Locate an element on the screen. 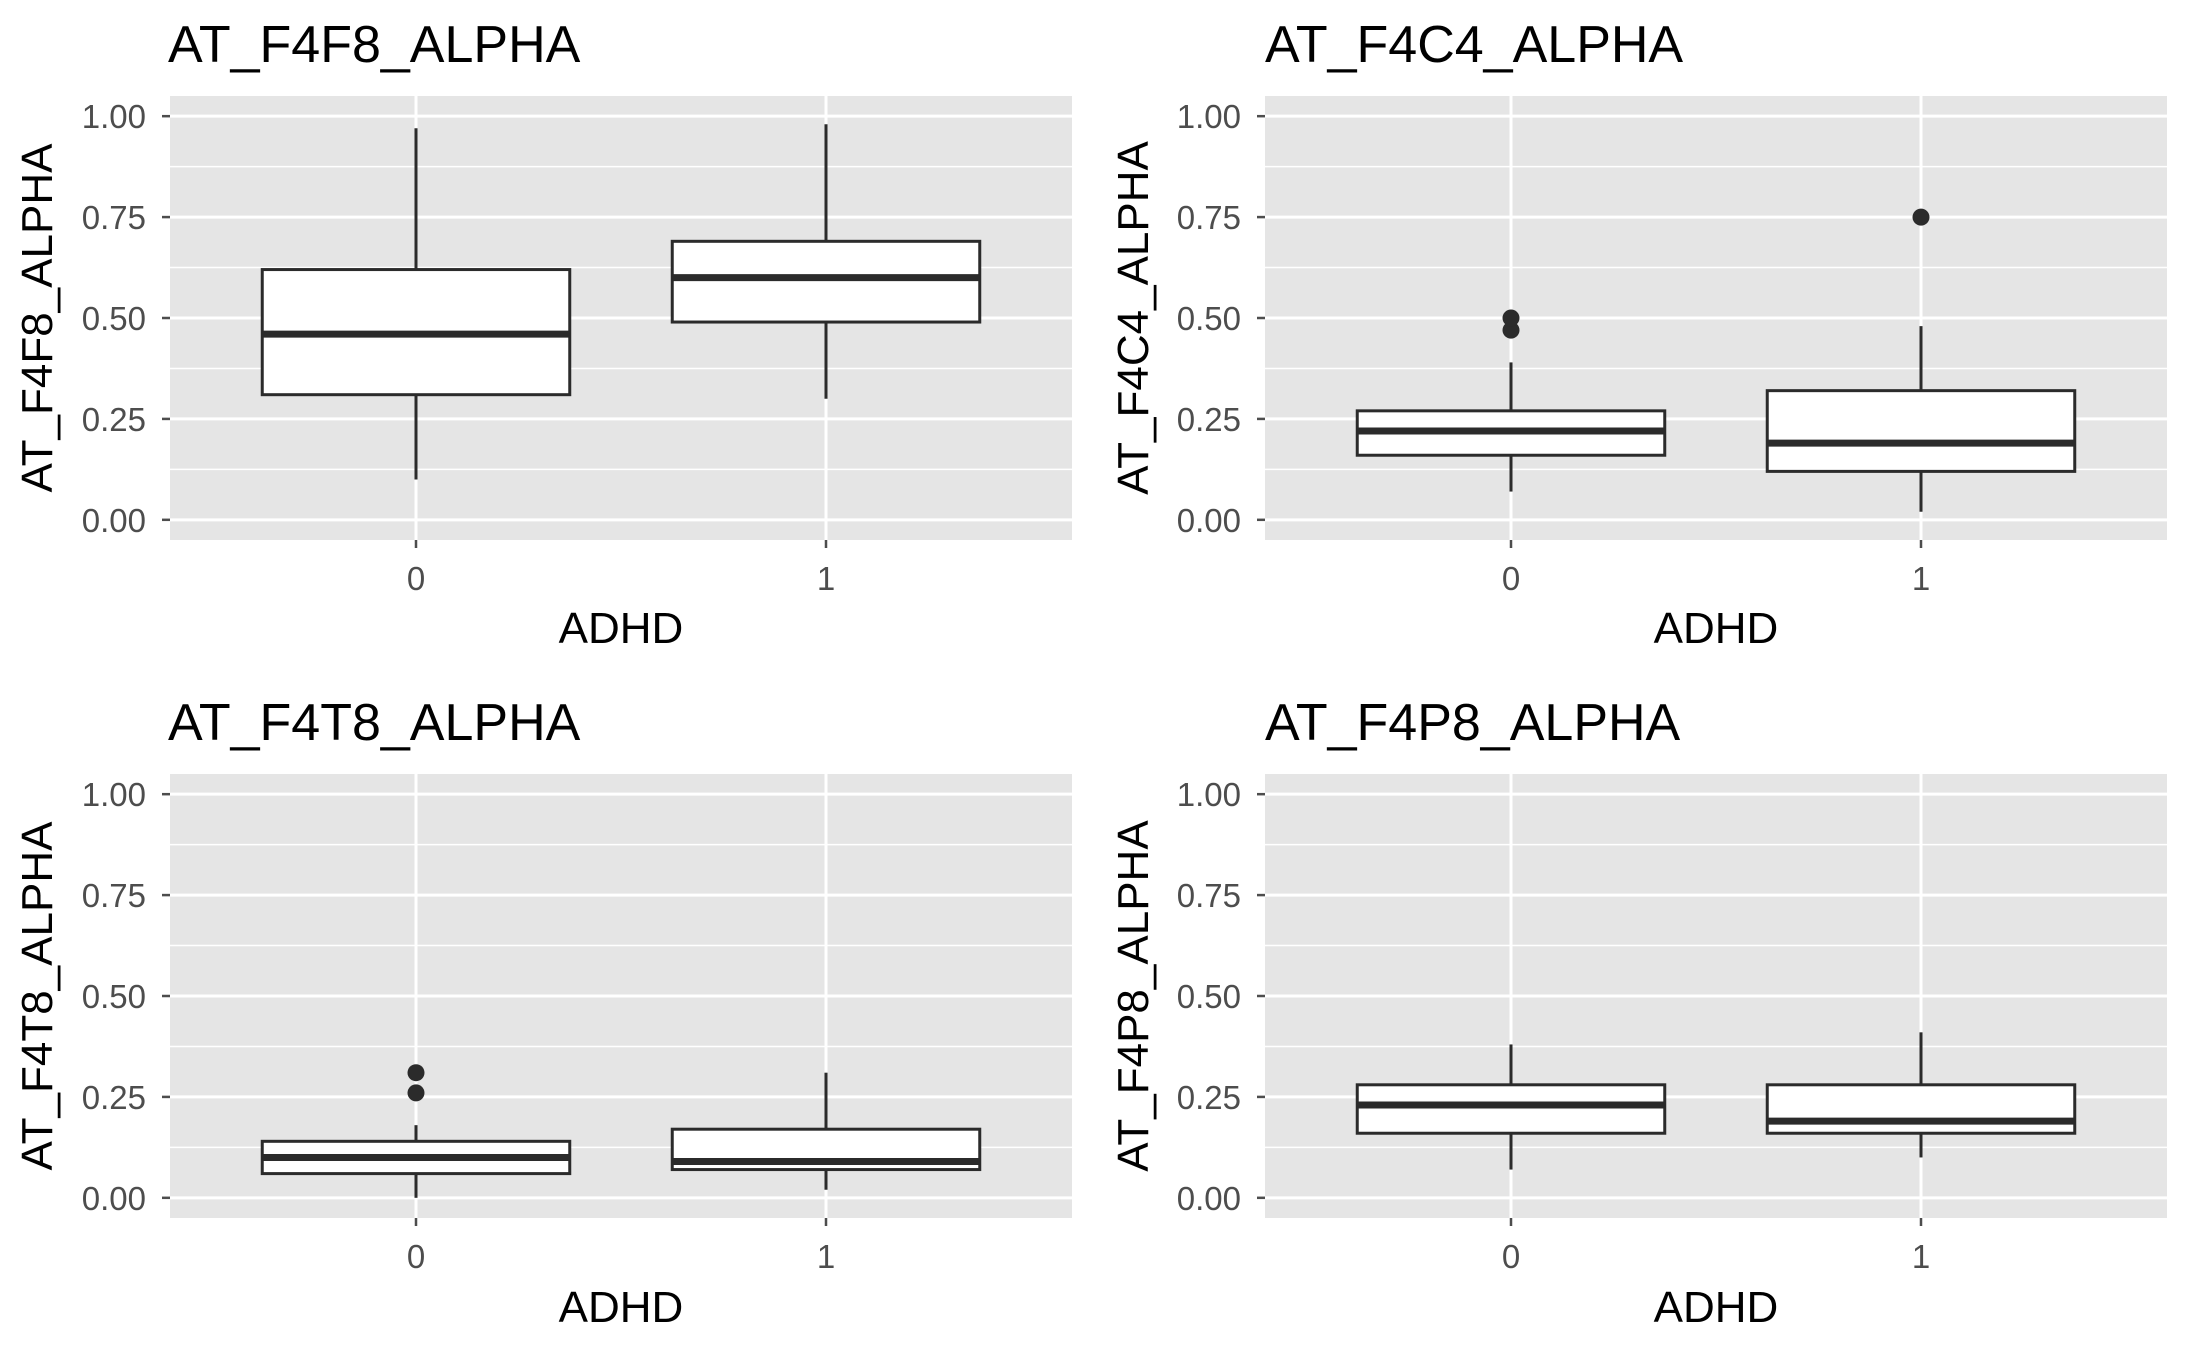 This screenshot has height=1351, width=2187. panel-title: AT_F4C4_ALPHA is located at coordinates (1474, 45).